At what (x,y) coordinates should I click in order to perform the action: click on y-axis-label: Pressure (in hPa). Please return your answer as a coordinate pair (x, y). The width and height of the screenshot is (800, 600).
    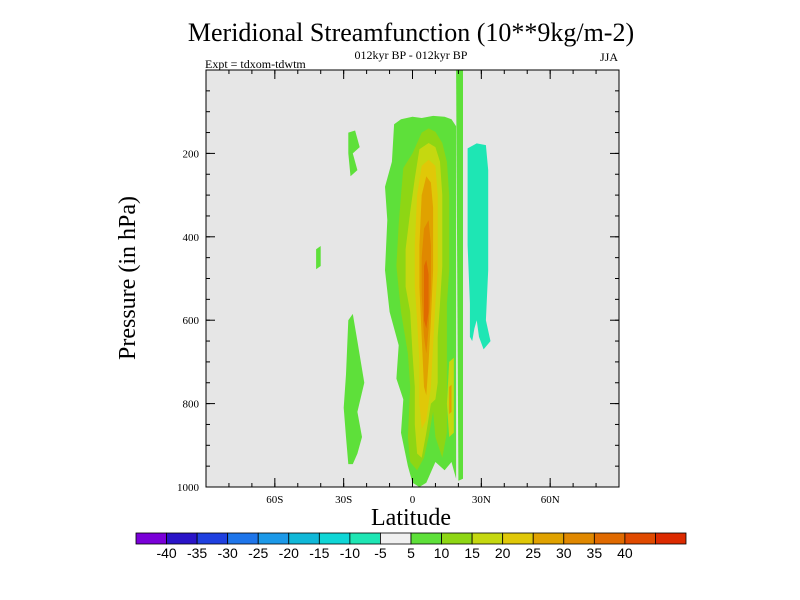
    Looking at the image, I should click on (128, 278).